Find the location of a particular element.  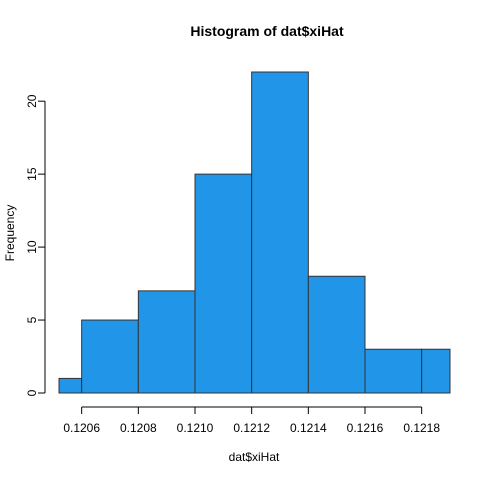

x-tick-label-0: 0.1206 is located at coordinates (81, 428).